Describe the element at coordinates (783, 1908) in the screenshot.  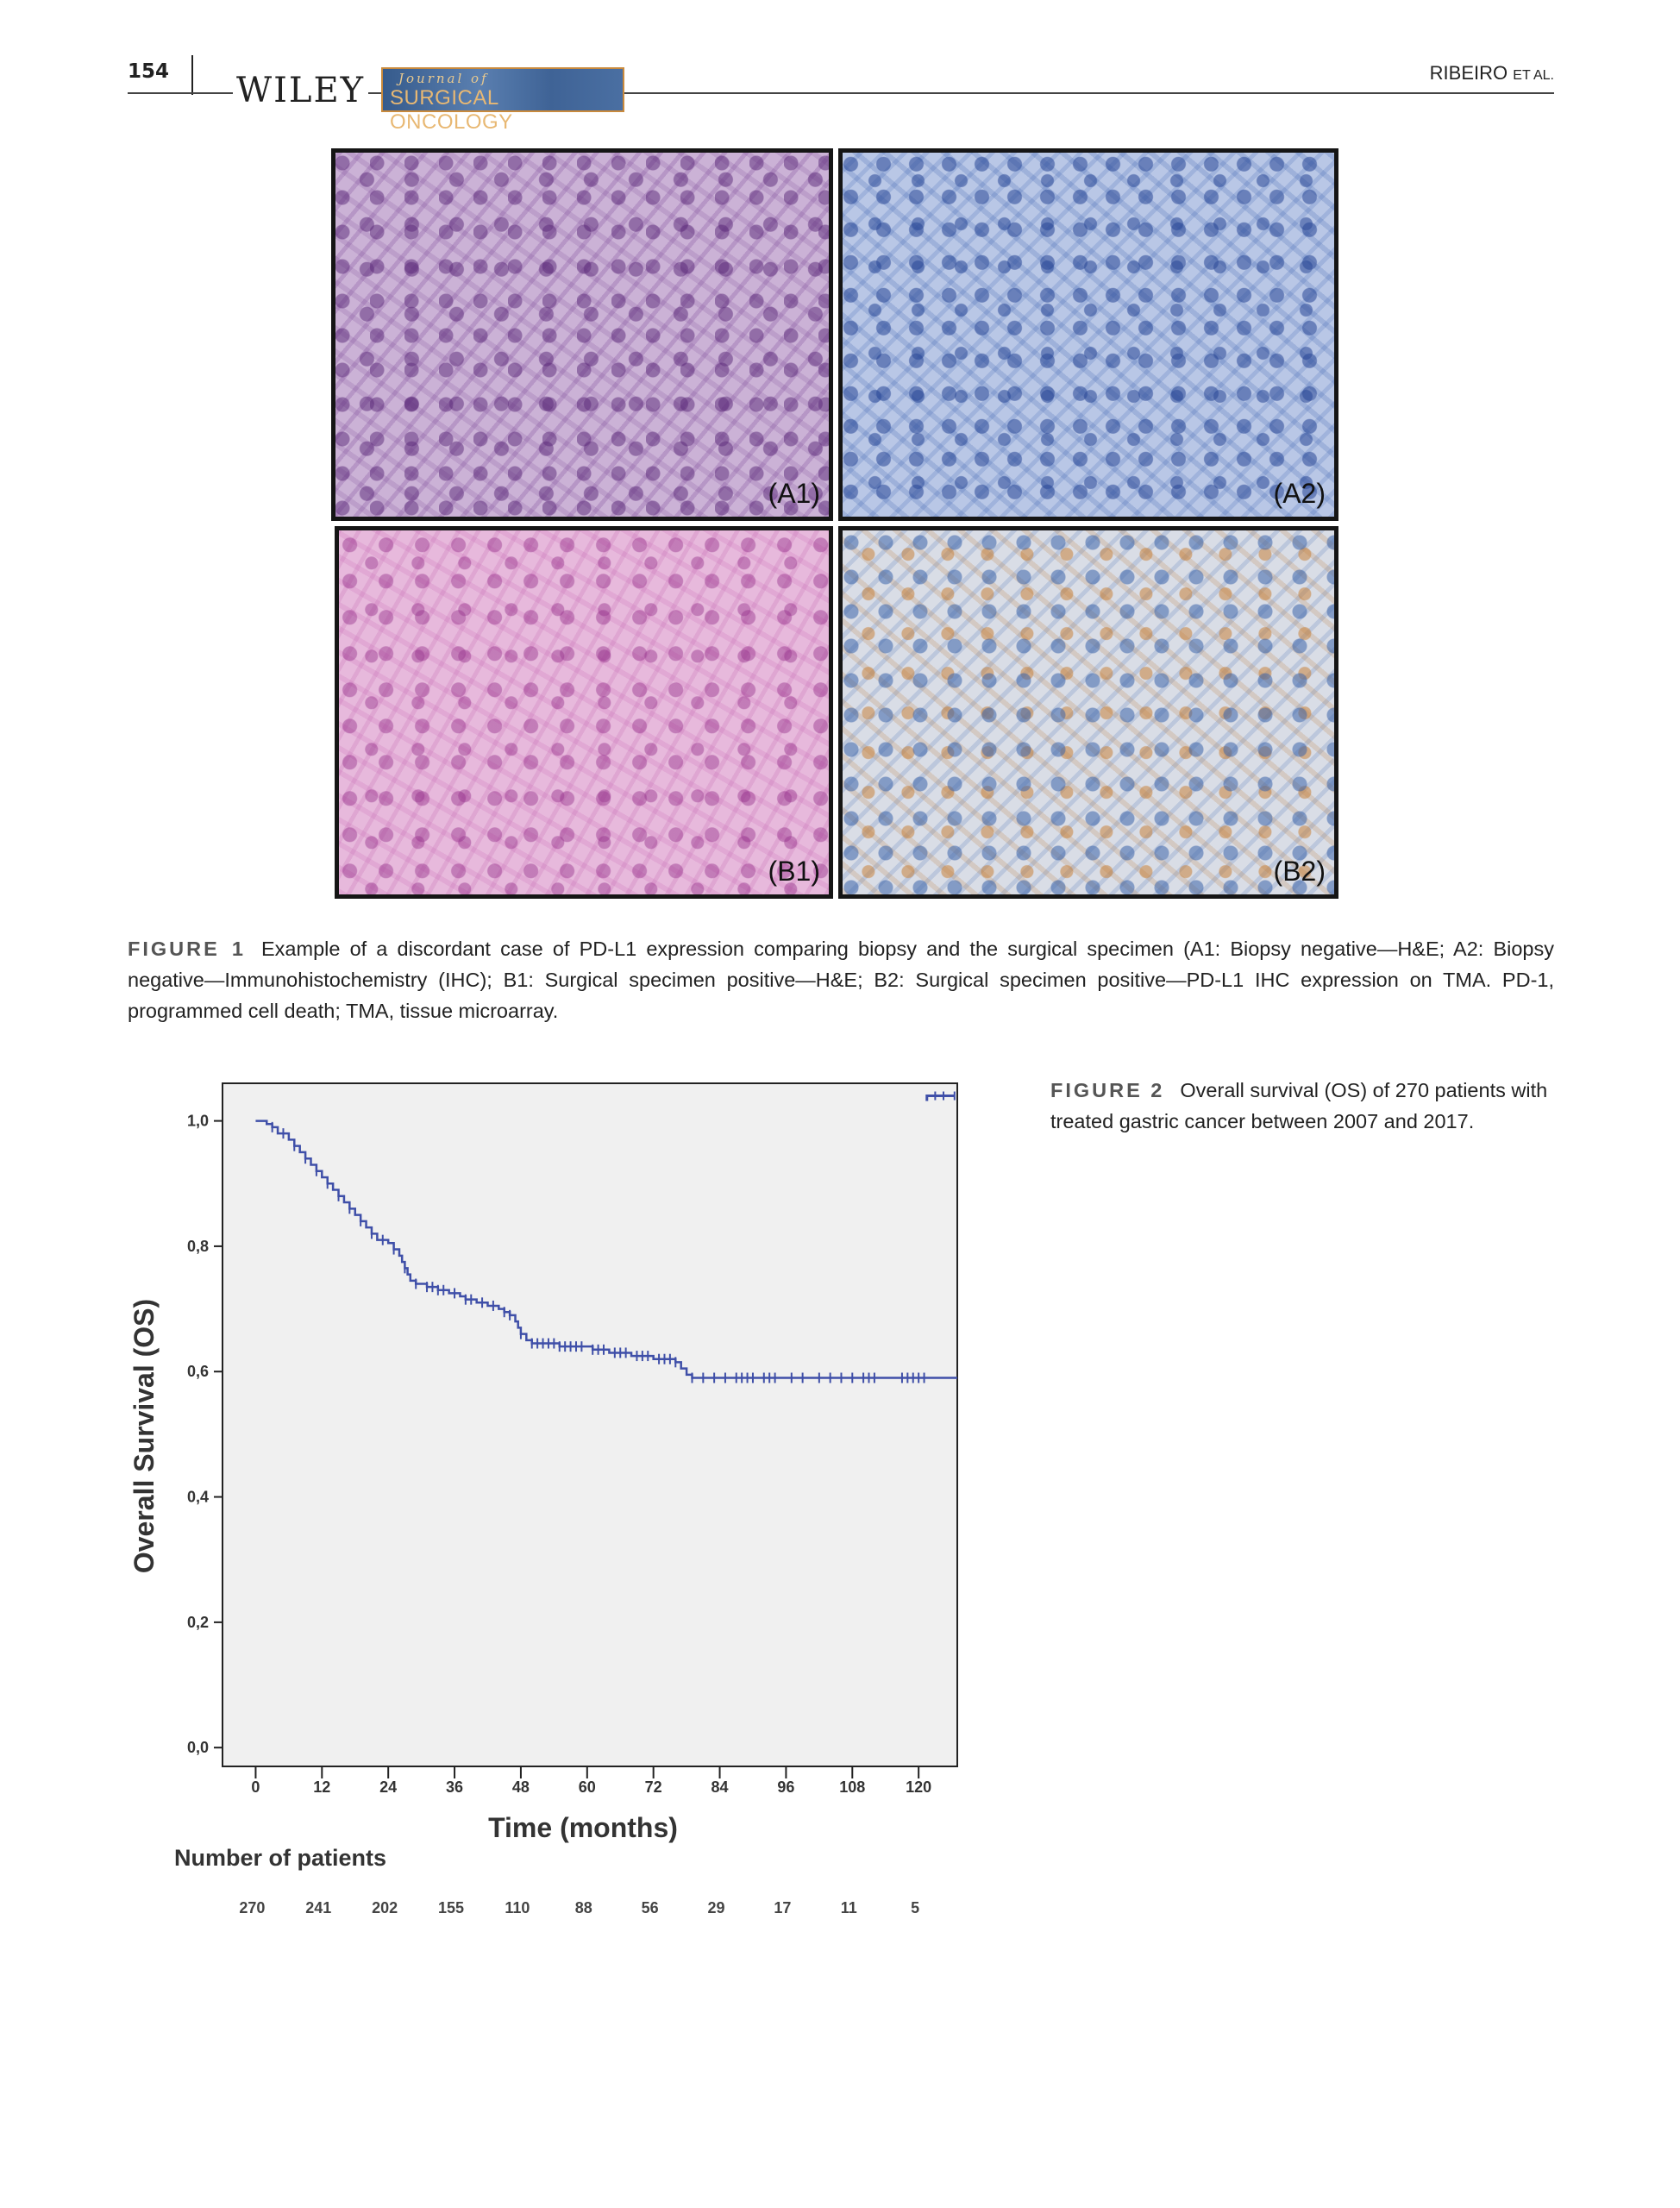
I see `risk-count: 17` at that location.